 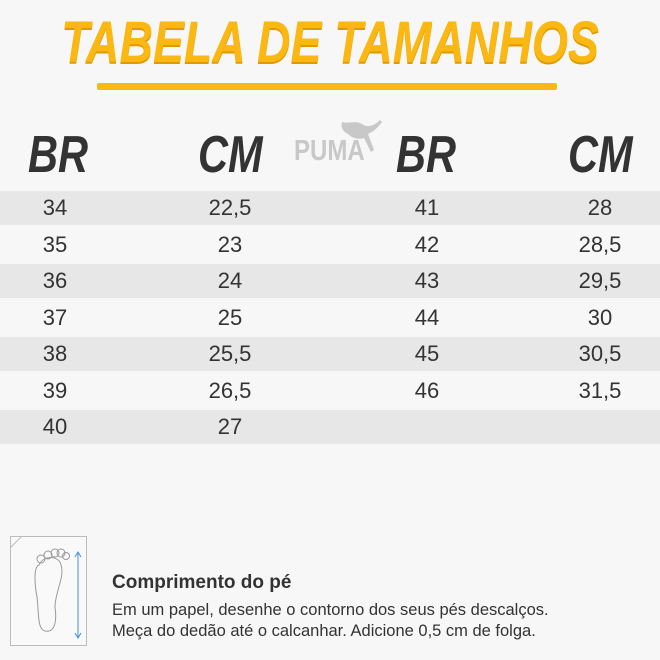 I want to click on table-row: 40 27, so click(x=330, y=427).